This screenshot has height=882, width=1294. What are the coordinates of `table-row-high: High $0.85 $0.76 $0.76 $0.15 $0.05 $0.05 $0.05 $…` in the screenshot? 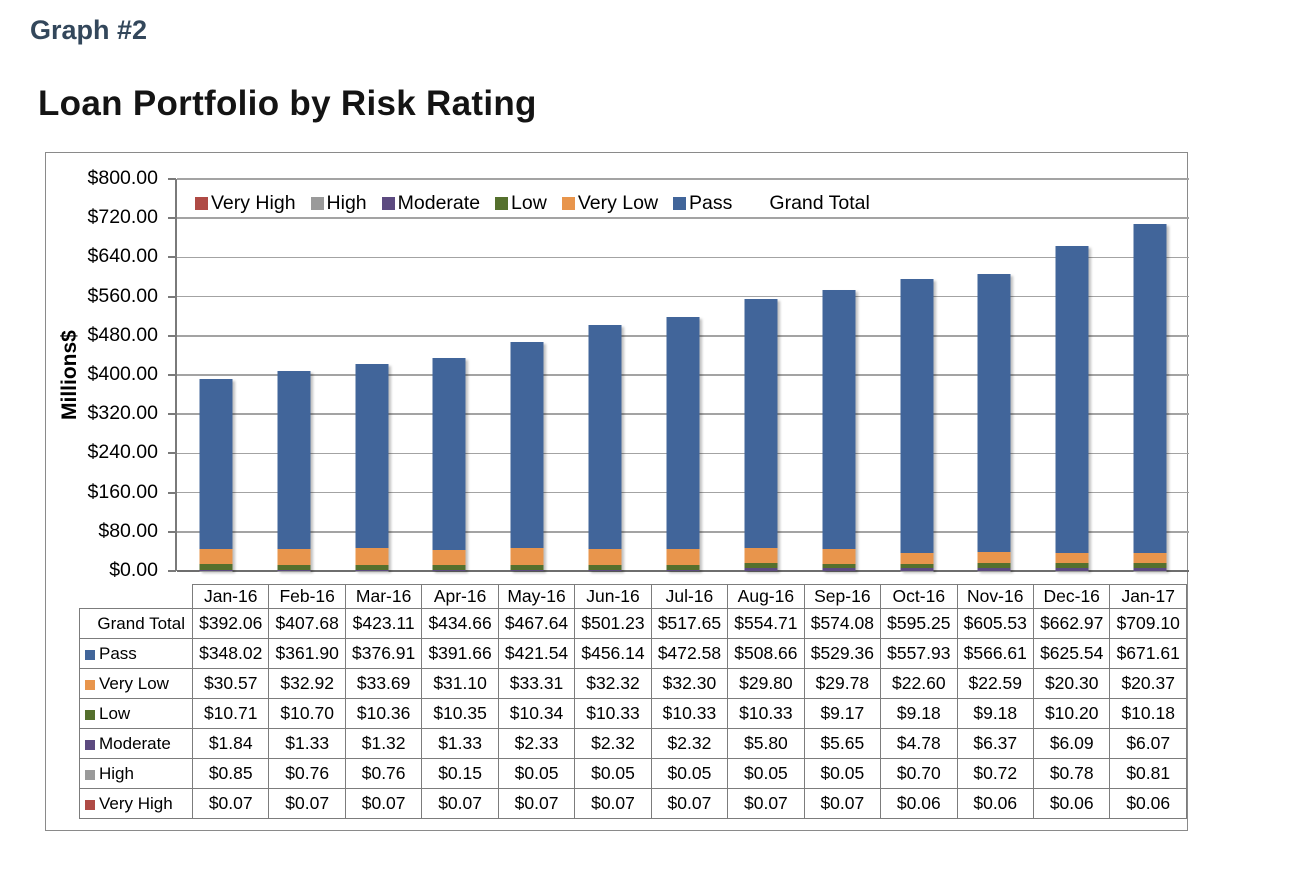 It's located at (633, 773).